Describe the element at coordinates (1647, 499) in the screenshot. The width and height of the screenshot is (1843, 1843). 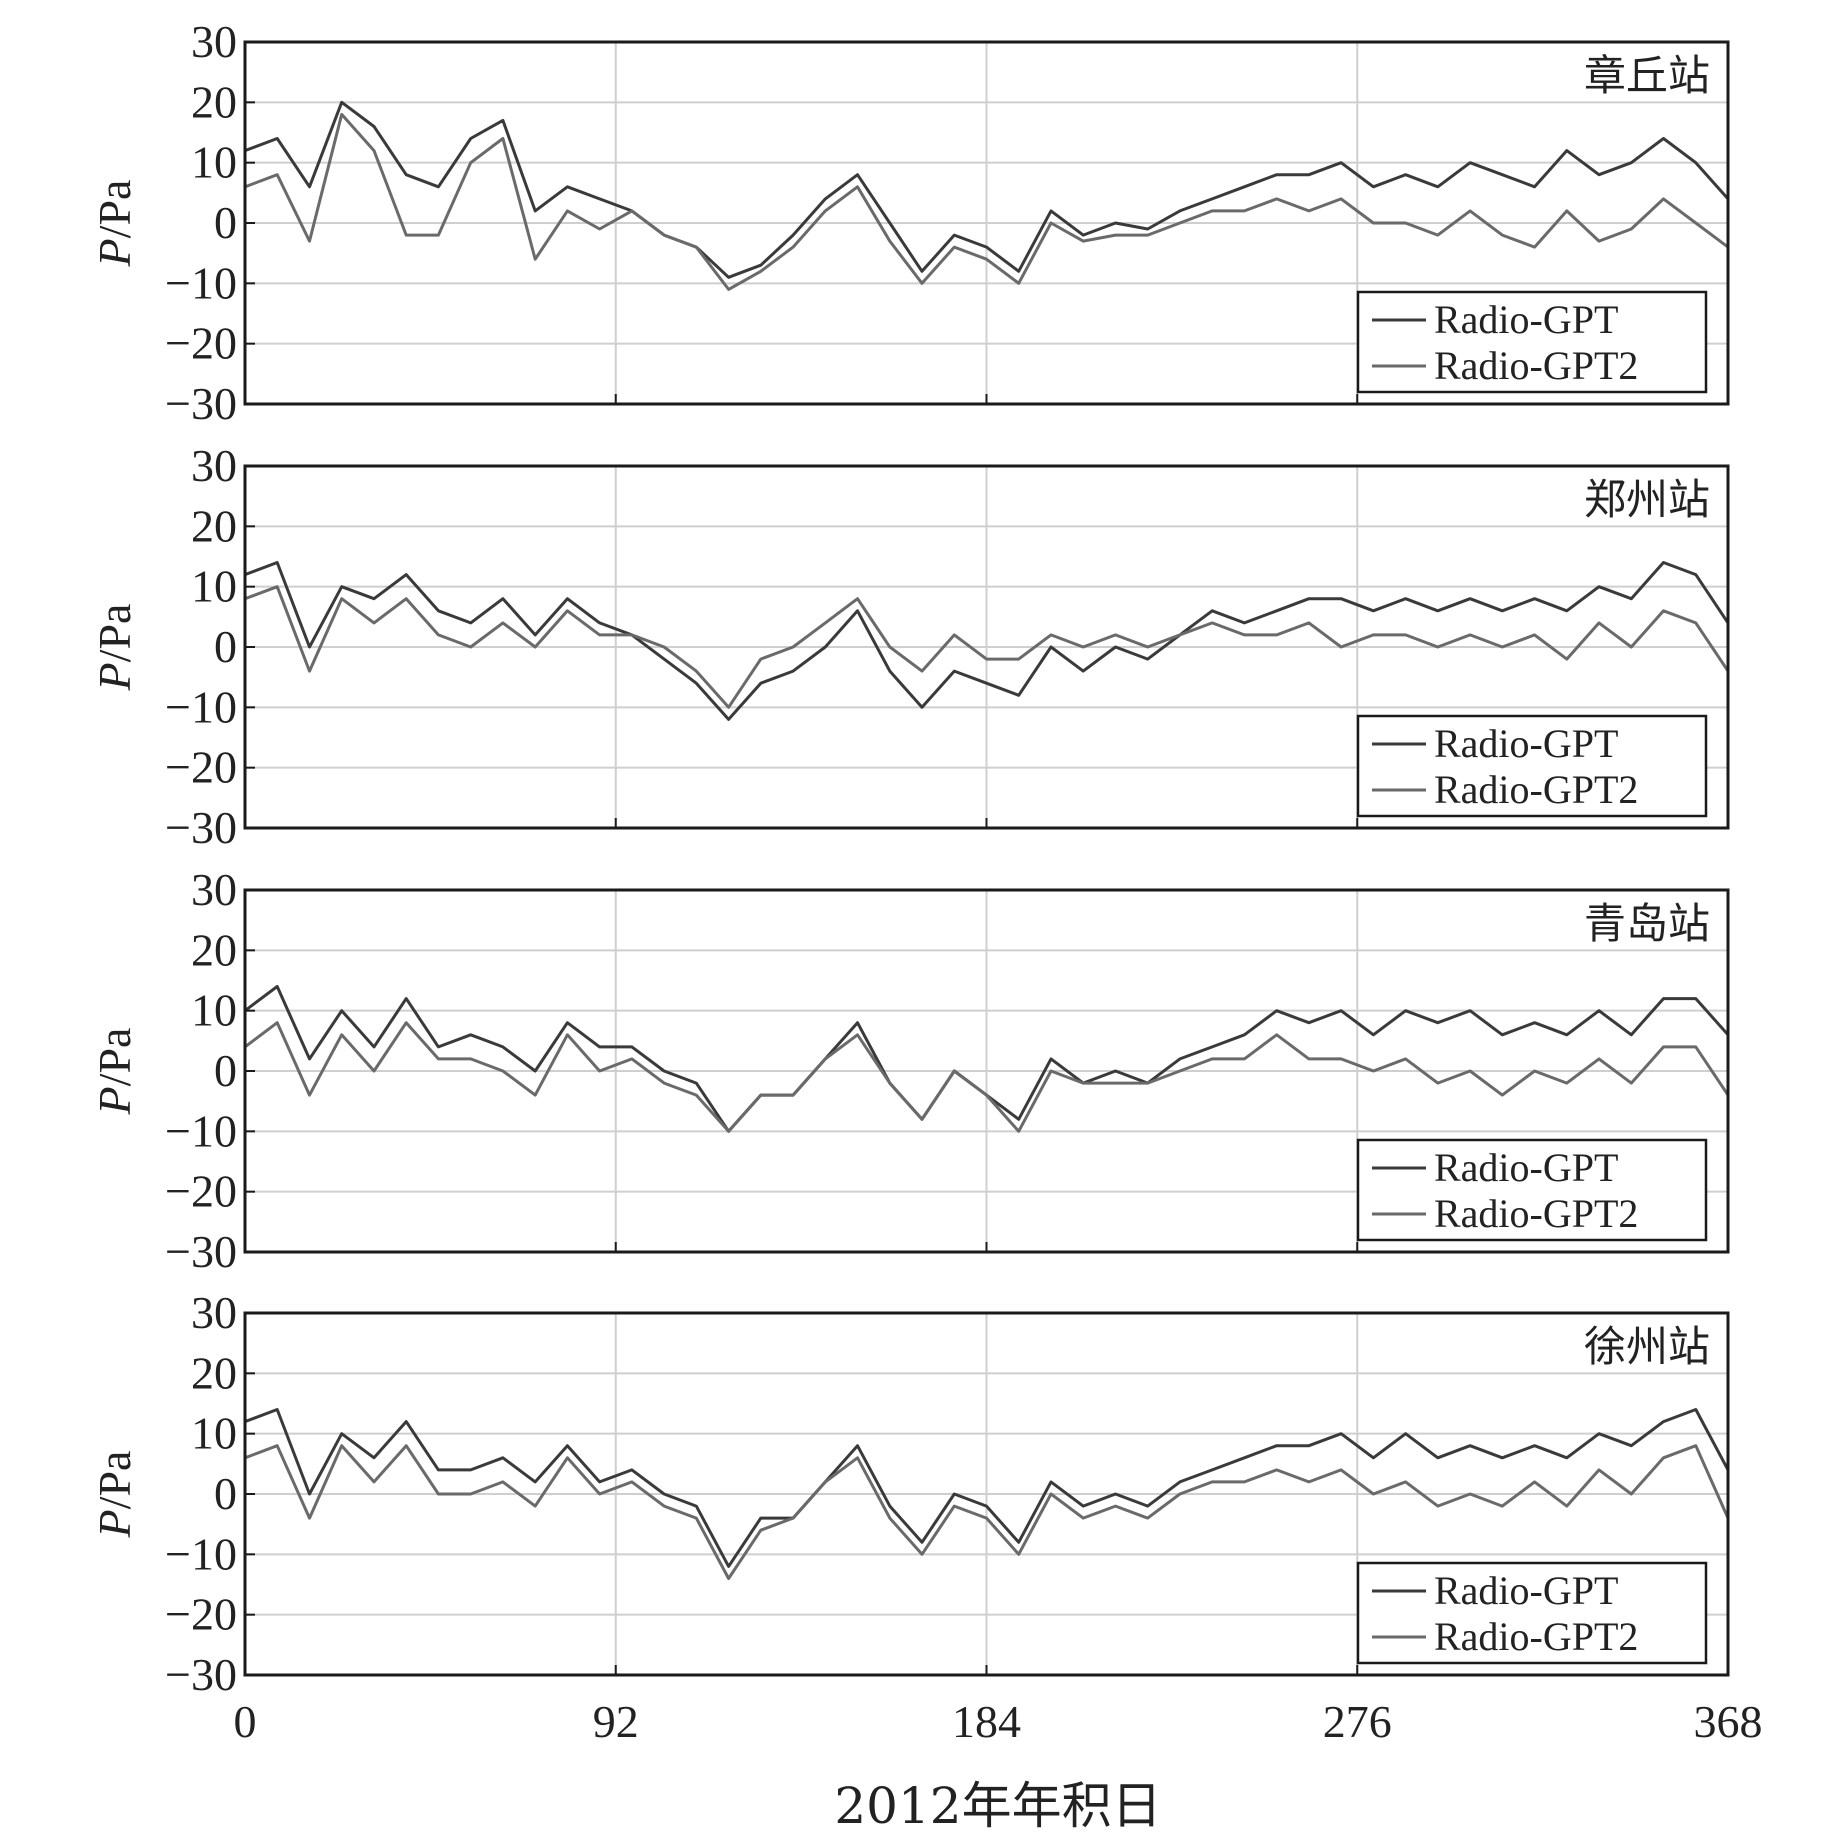
I see `station-label: 郑州站` at that location.